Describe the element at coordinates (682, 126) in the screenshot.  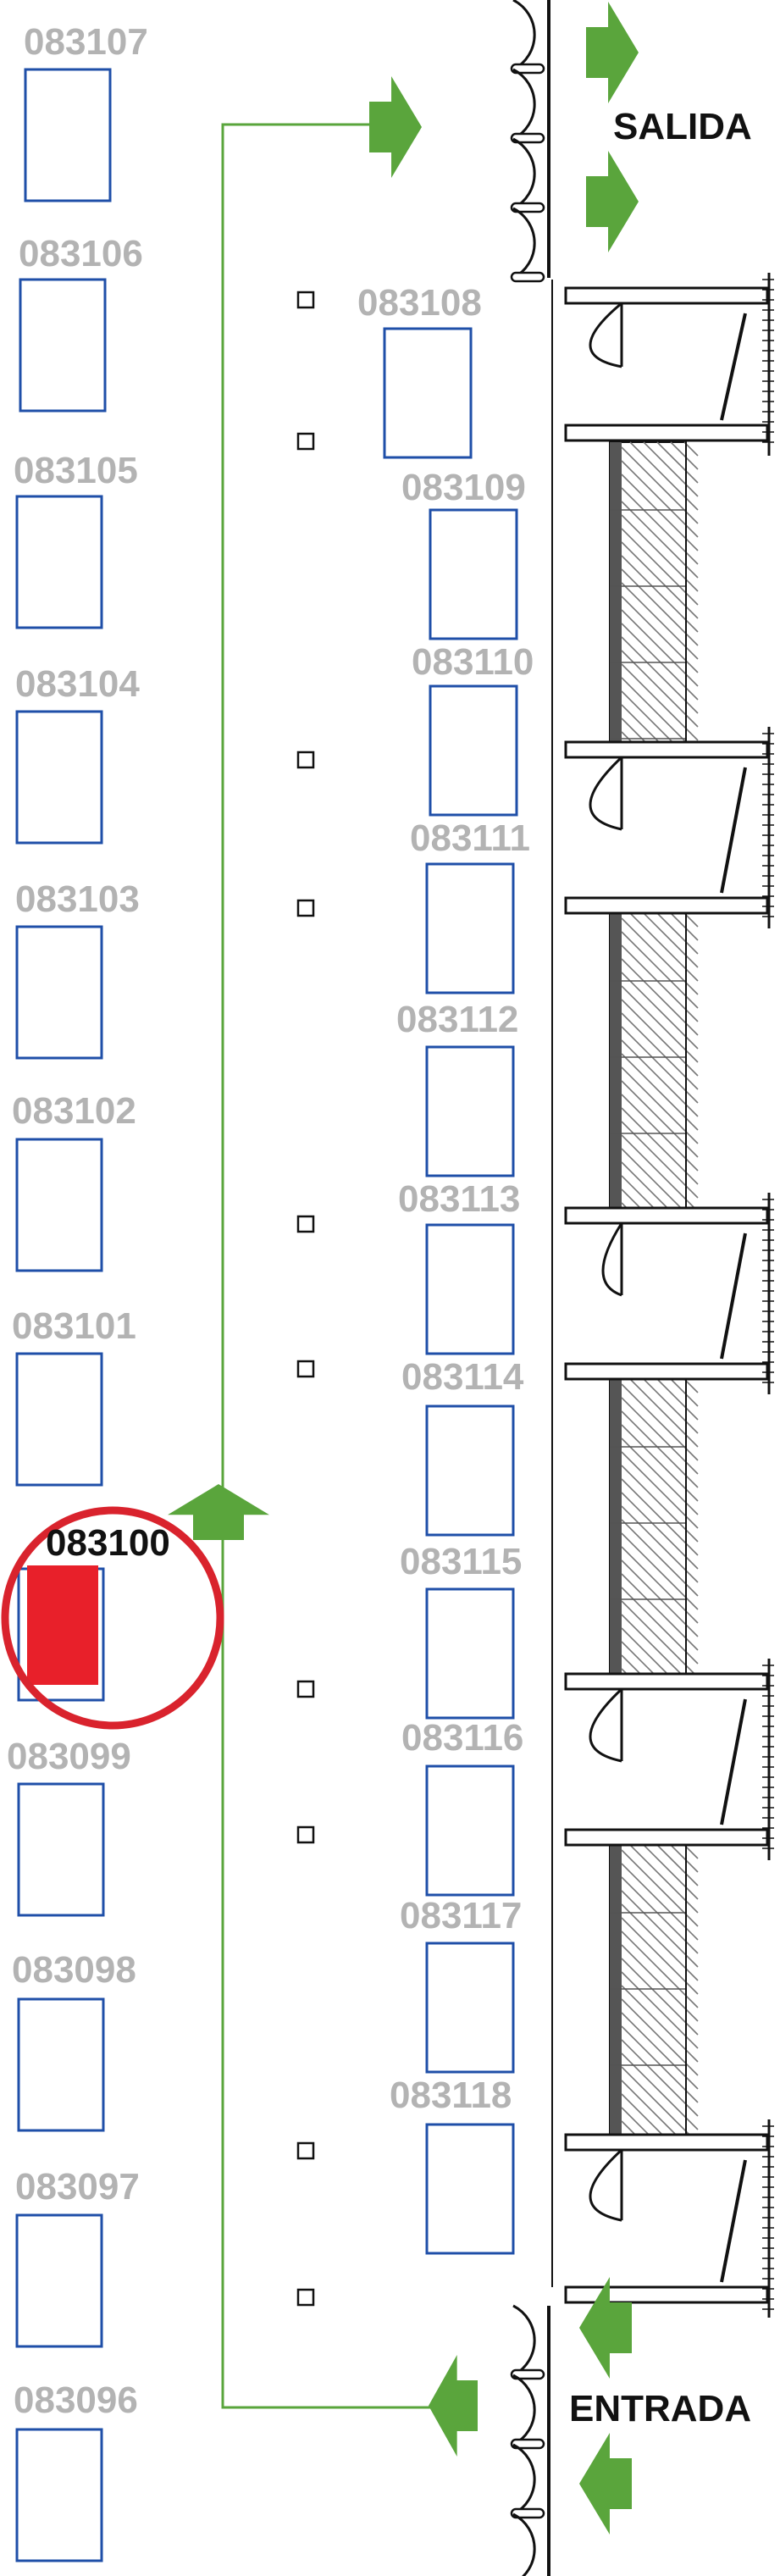
I see `exit-sign: SALIDA` at that location.